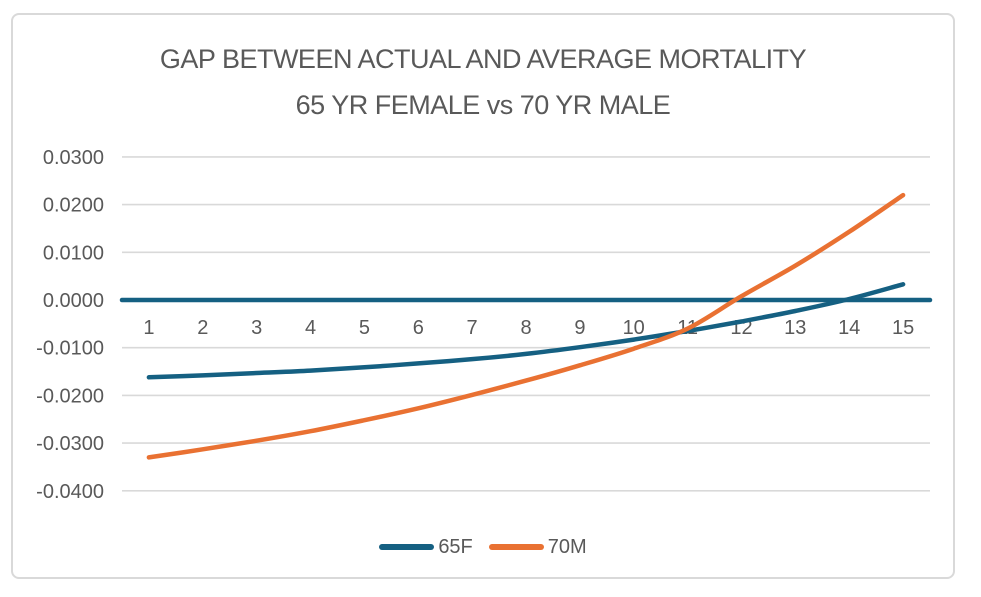 The height and width of the screenshot is (597, 981). What do you see at coordinates (70, 396) in the screenshot?
I see `y-axis-tick-label: -0.0200` at bounding box center [70, 396].